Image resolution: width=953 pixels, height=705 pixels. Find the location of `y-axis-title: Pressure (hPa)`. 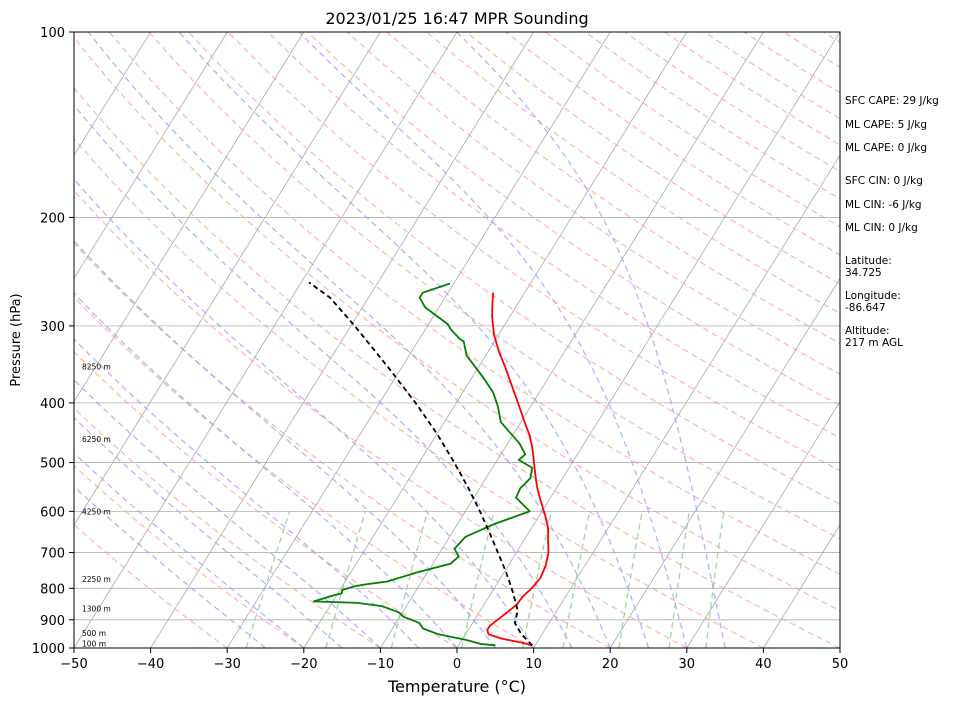

y-axis-title: Pressure (hPa) is located at coordinates (16, 339).